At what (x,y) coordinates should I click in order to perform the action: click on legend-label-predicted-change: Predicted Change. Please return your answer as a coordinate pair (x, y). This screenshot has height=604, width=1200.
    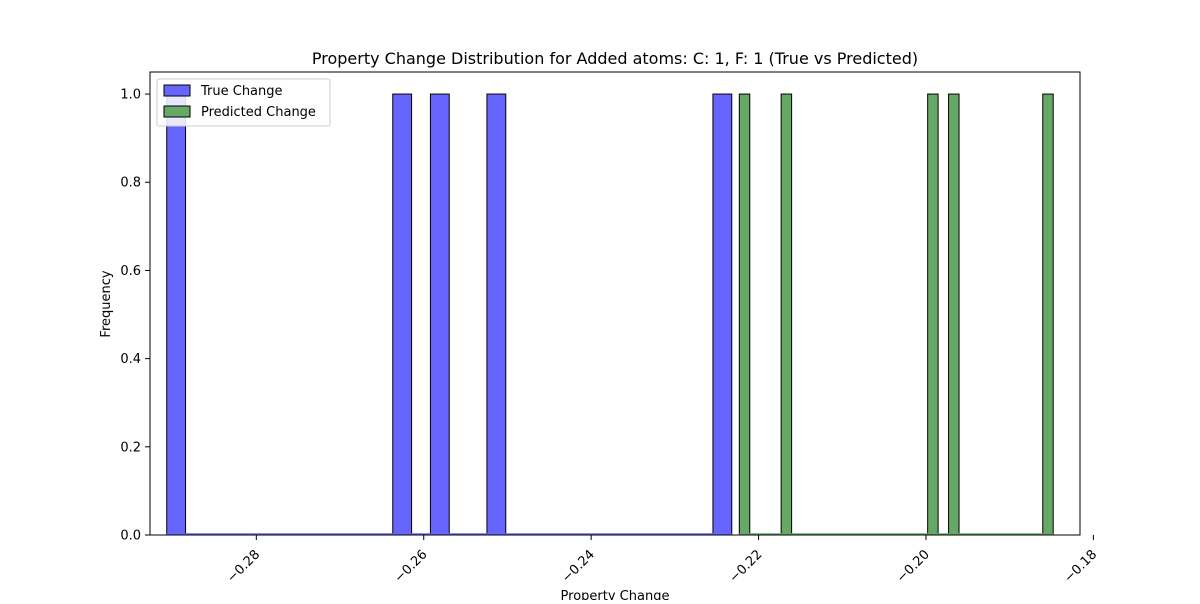
    Looking at the image, I should click on (258, 112).